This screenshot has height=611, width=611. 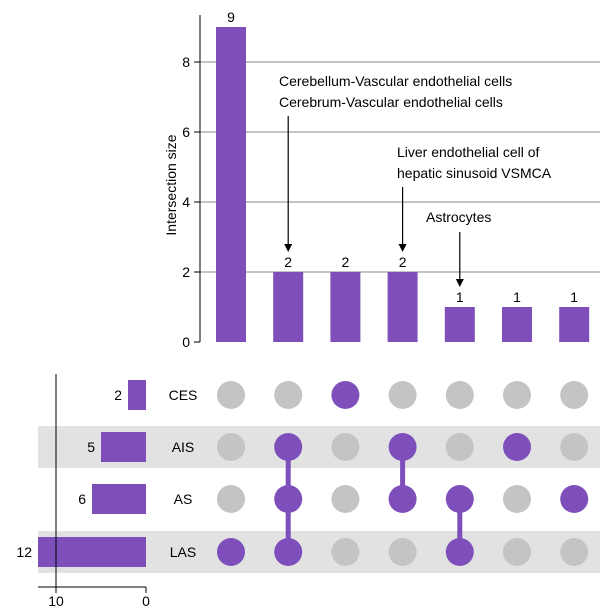 I want to click on matrix-dot-2-ces, so click(x=288, y=395).